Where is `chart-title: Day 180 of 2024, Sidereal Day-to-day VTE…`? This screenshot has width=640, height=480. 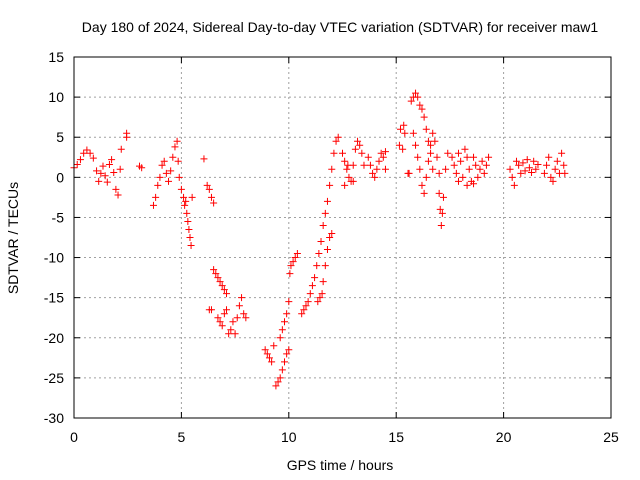 chart-title: Day 180 of 2024, Sidereal Day-to-day VTE… is located at coordinates (340, 27).